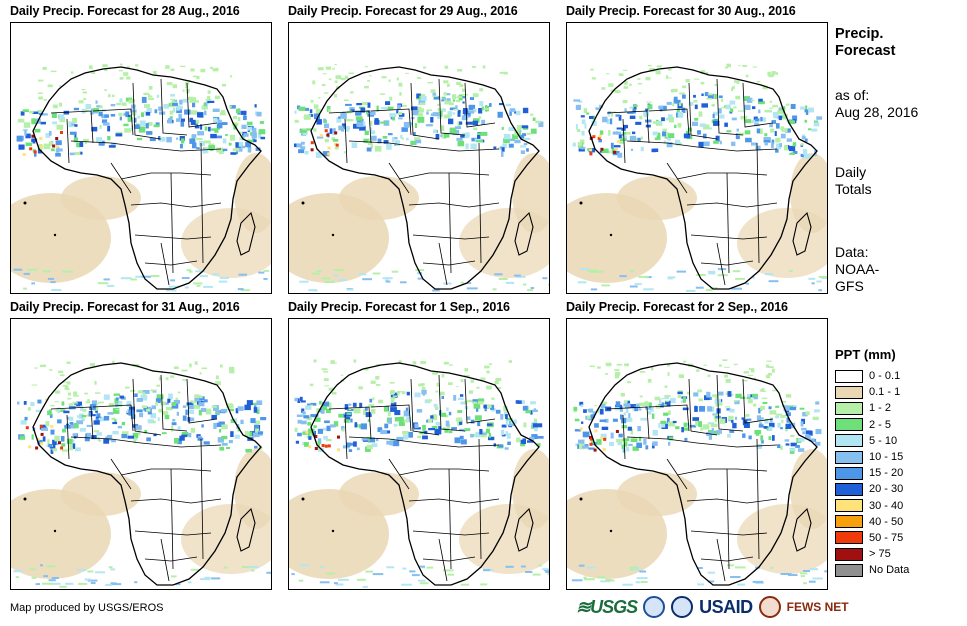  I want to click on data-source: Data: NOAA- GFS, so click(857, 269).